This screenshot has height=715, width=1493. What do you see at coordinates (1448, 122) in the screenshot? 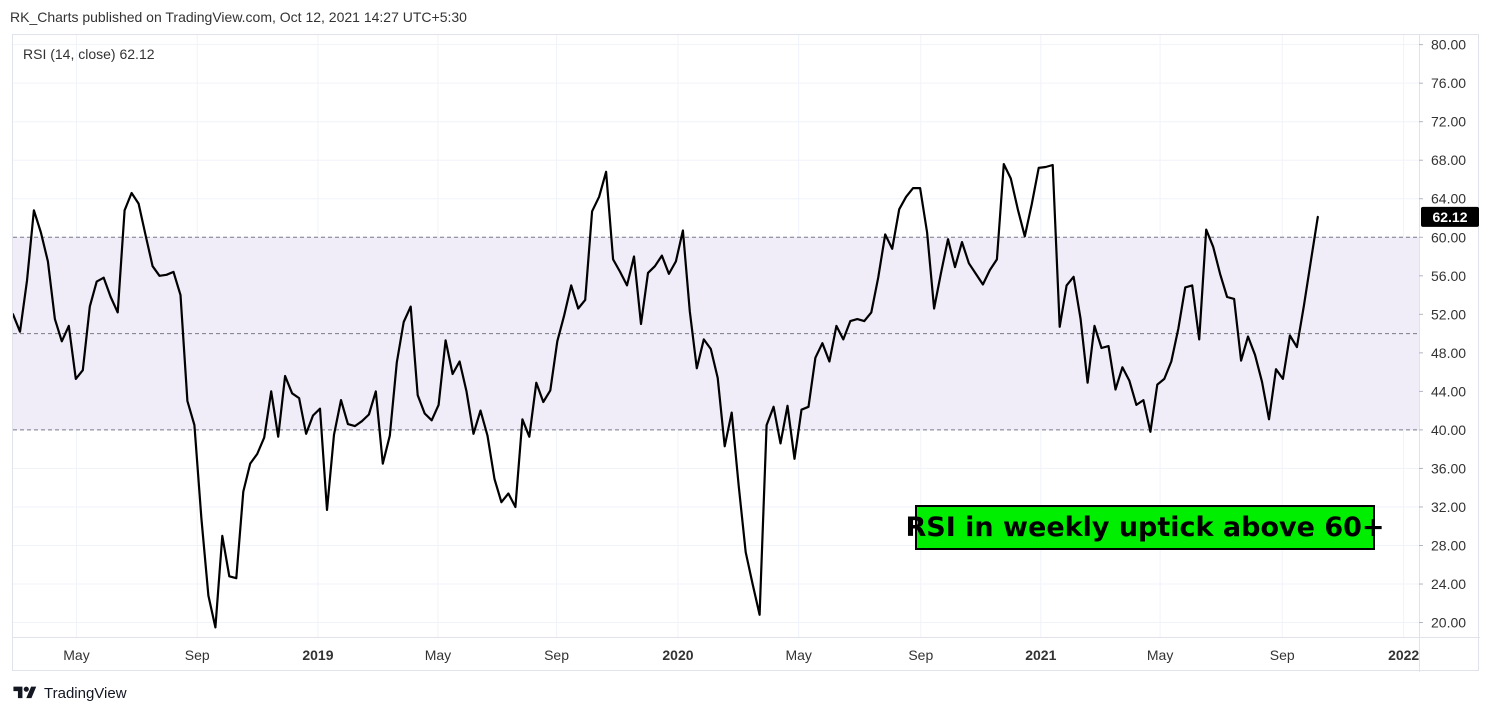
I see `y-tick-label: 72.00` at bounding box center [1448, 122].